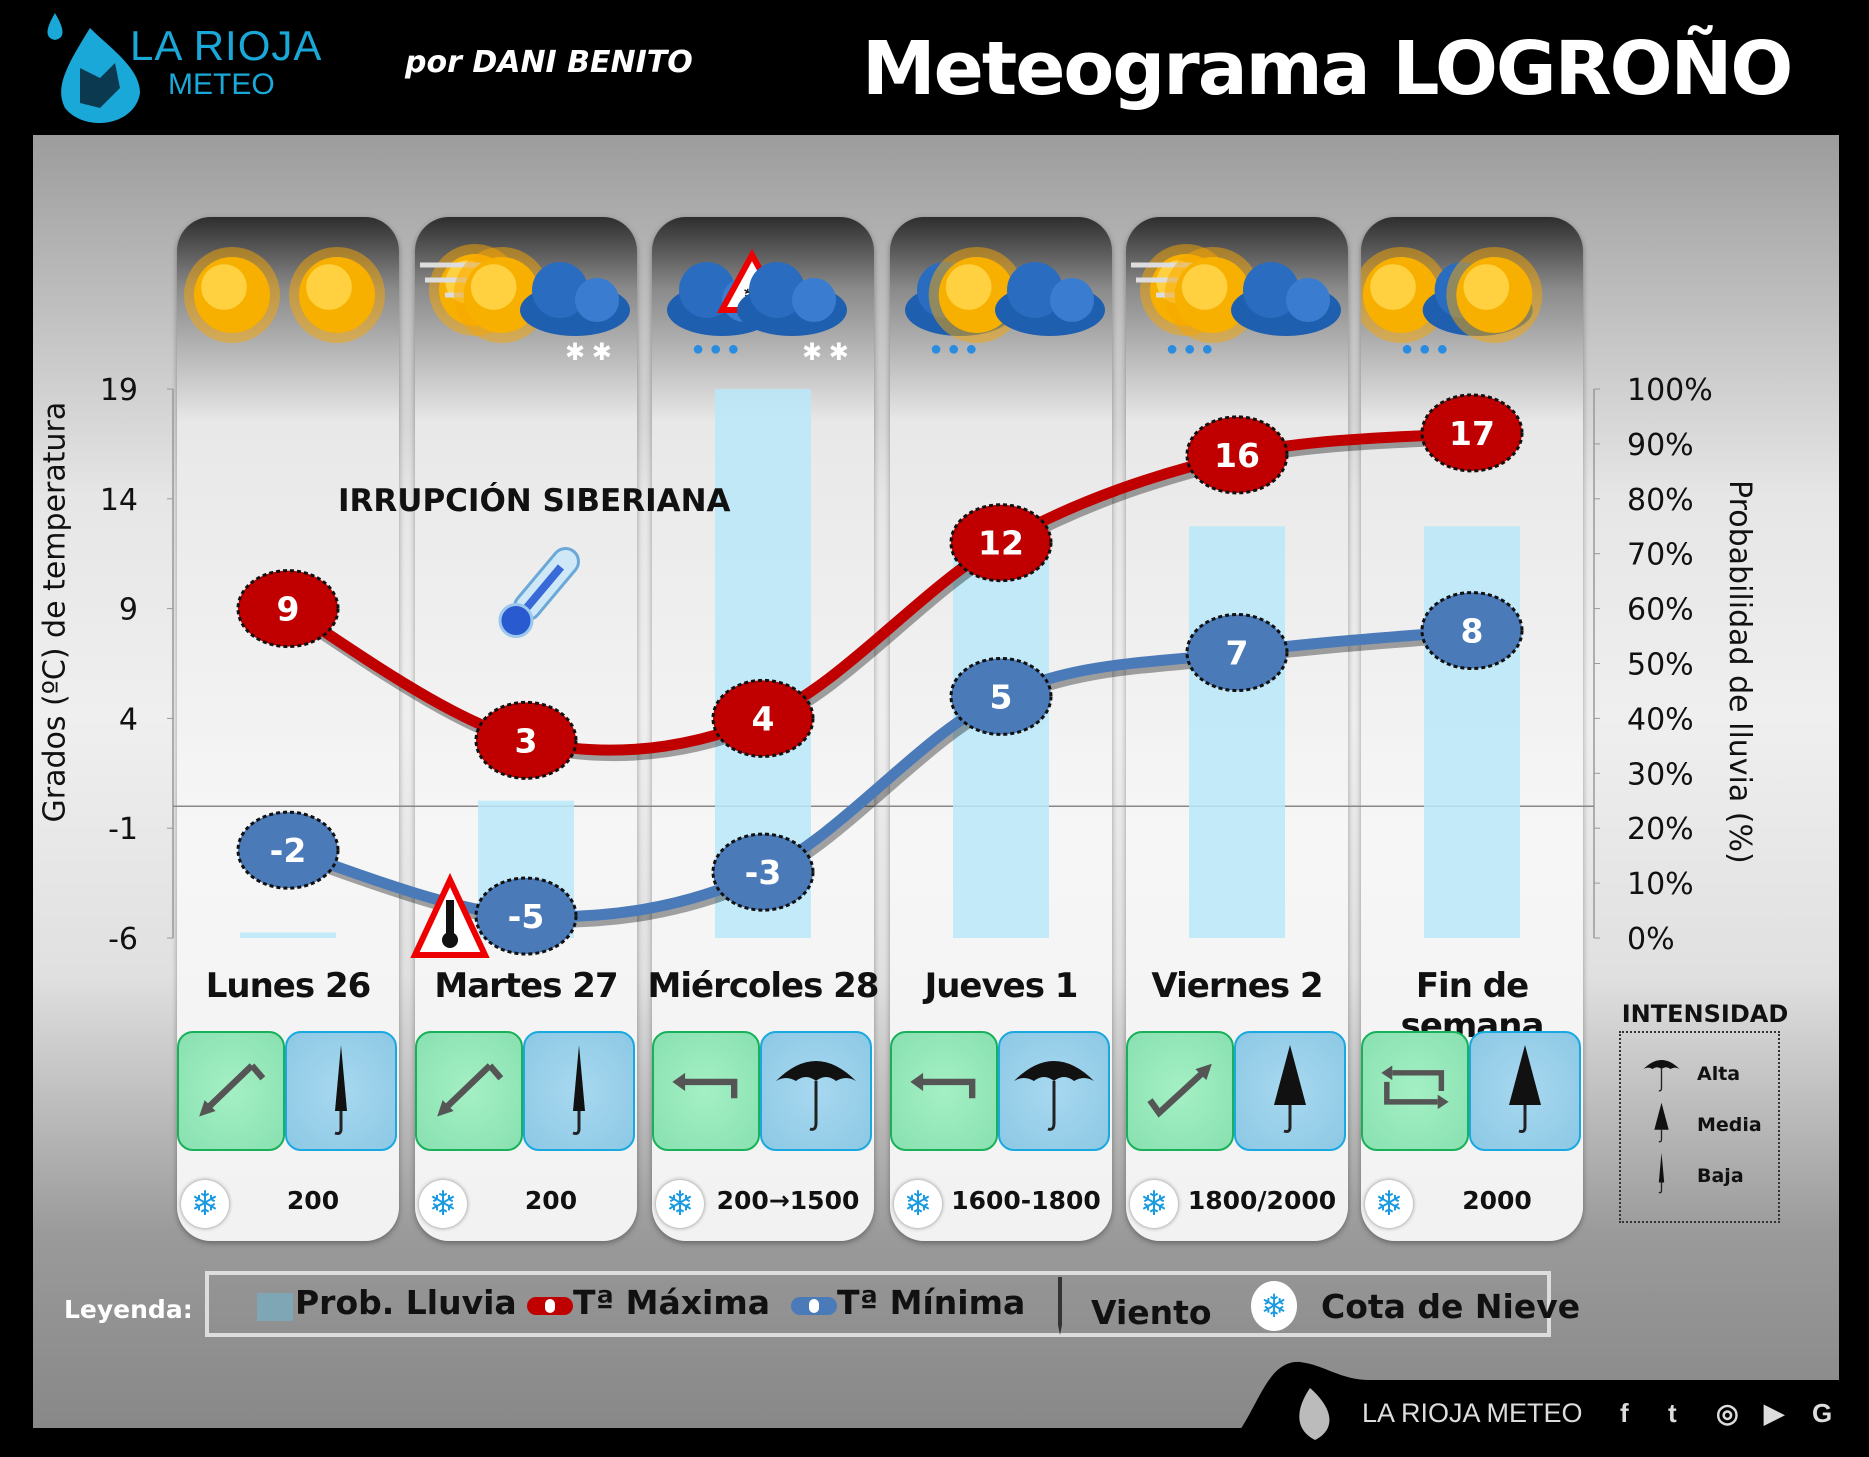 This screenshot has width=1869, height=1457. Describe the element at coordinates (1660, 665) in the screenshot. I see `y-right-tick-label: 50%` at that location.